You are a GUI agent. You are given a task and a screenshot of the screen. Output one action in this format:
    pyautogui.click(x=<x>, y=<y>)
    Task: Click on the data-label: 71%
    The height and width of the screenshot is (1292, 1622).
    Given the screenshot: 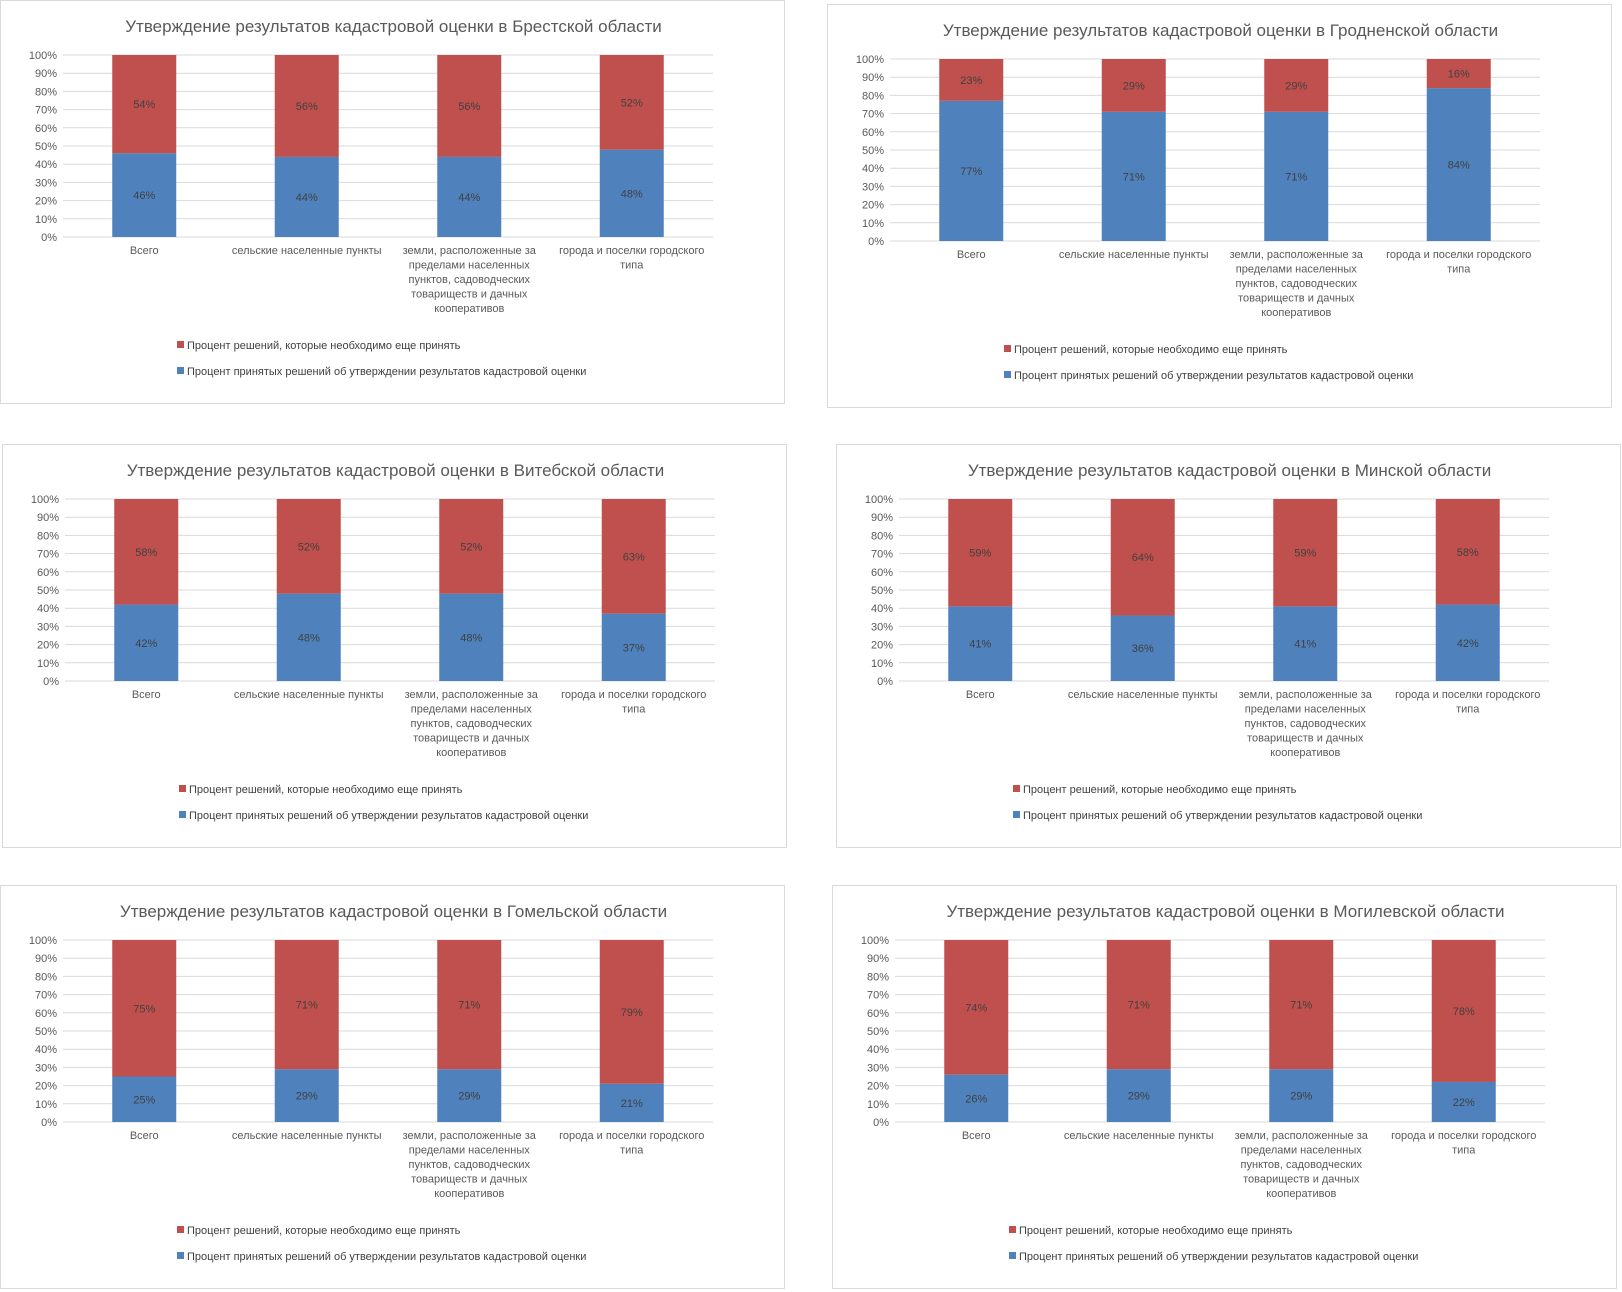 What is the action you would take?
    pyautogui.click(x=307, y=1006)
    